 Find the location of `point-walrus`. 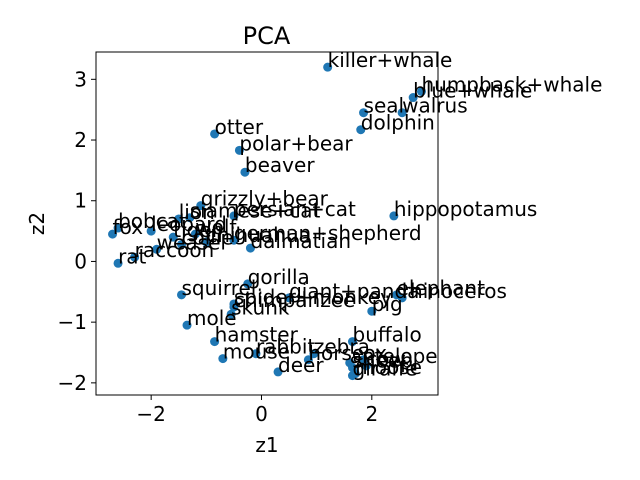

point-walrus is located at coordinates (402, 113).